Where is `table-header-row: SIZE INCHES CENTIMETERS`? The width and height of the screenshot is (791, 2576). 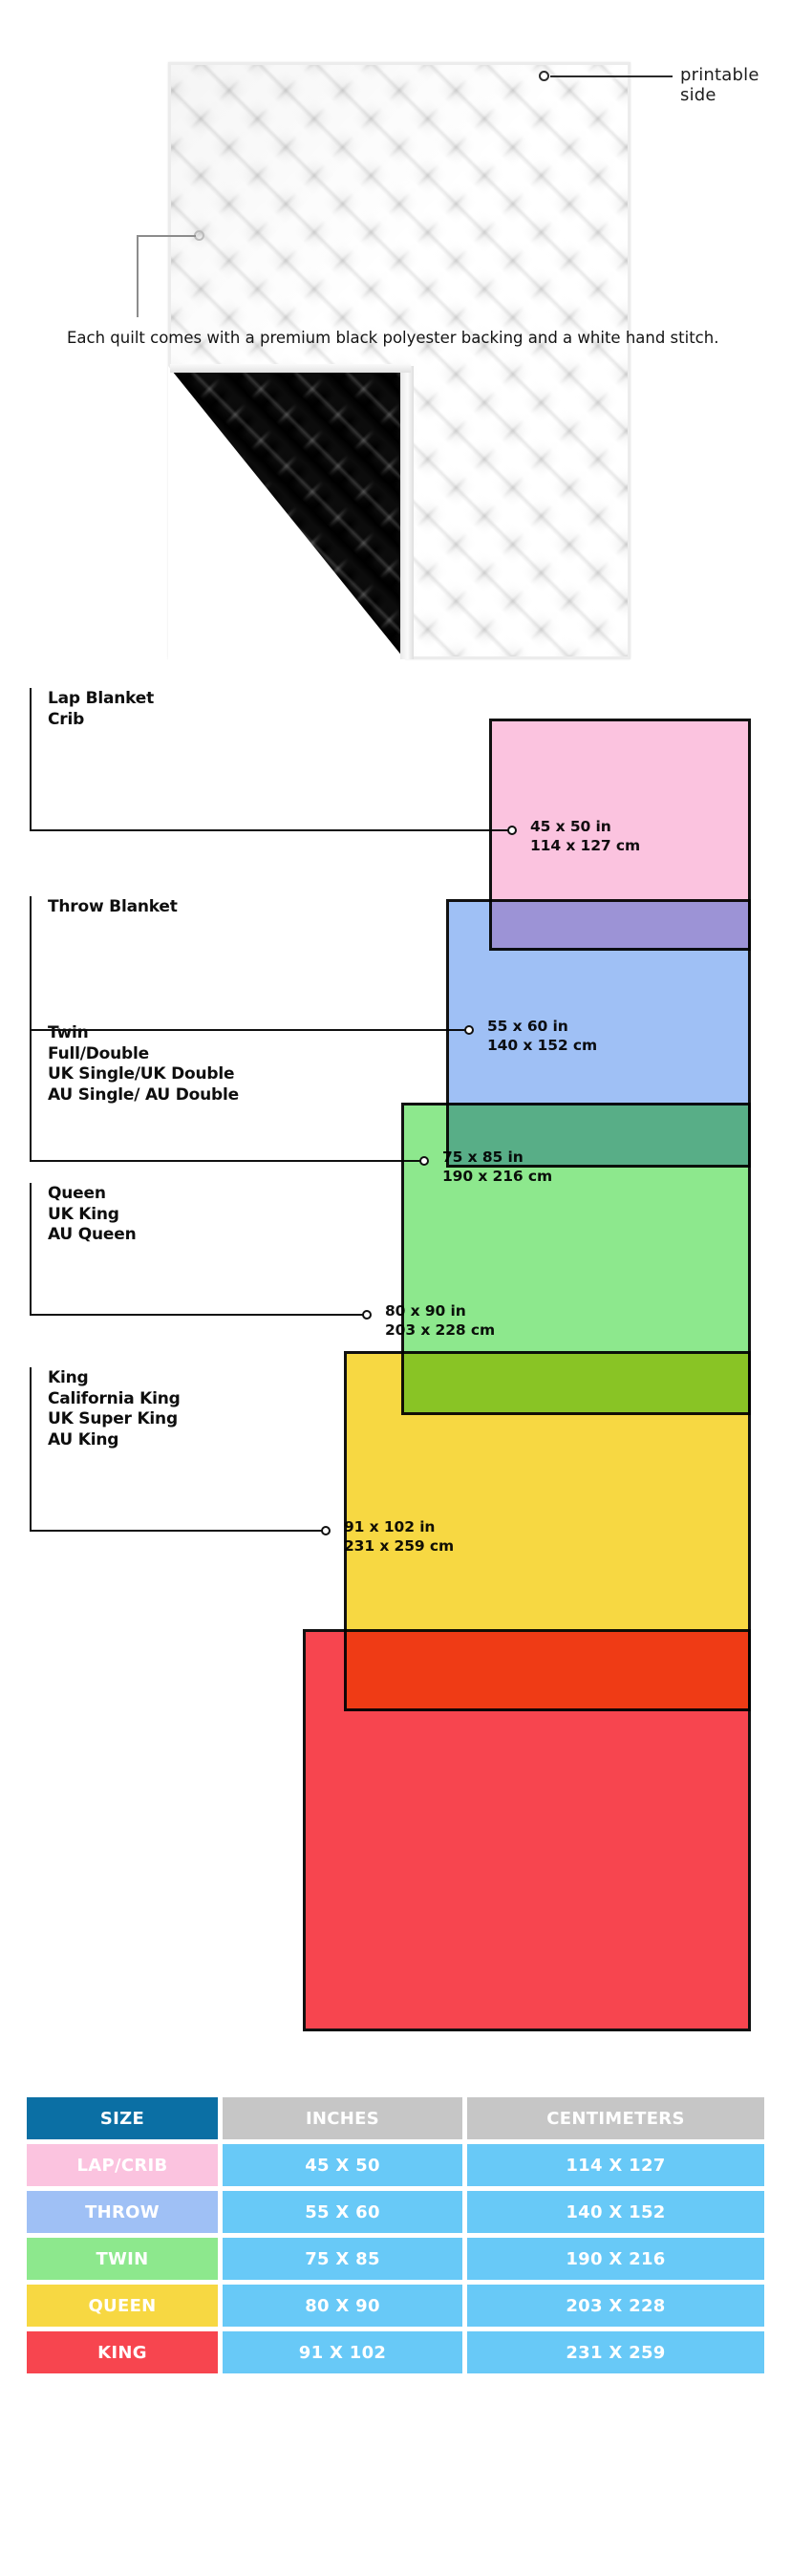 table-header-row: SIZE INCHES CENTIMETERS is located at coordinates (395, 2118).